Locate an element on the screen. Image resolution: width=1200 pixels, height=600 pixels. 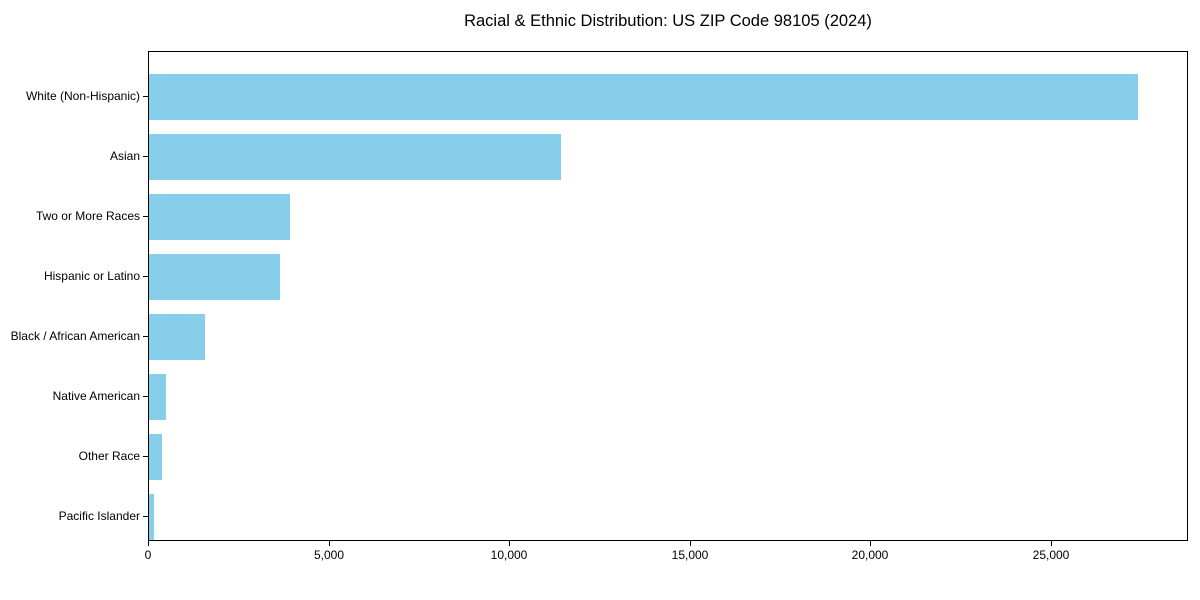
bar-asian is located at coordinates (355, 157).